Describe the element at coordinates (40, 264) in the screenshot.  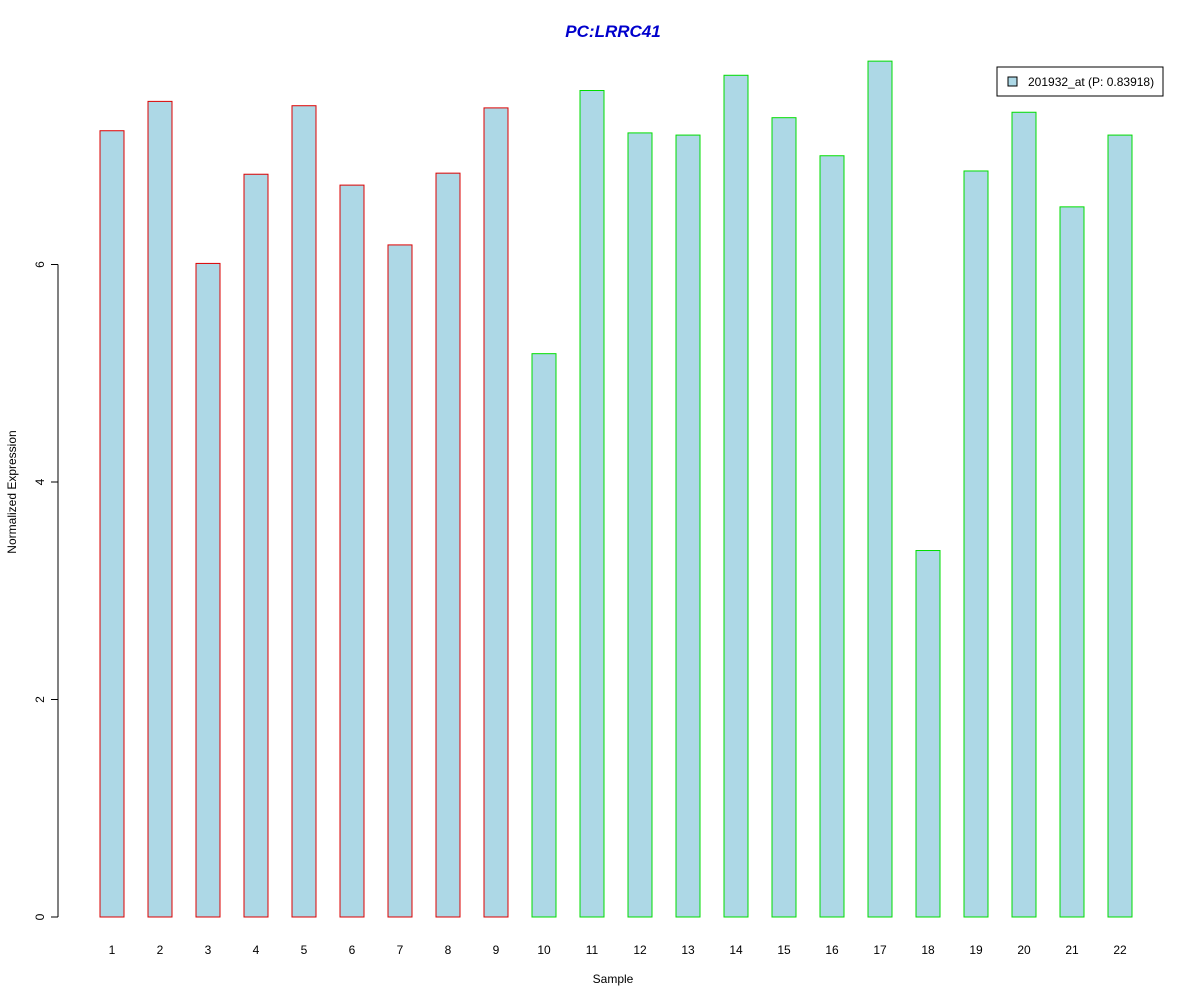
I see `y-tick-label: 6` at that location.